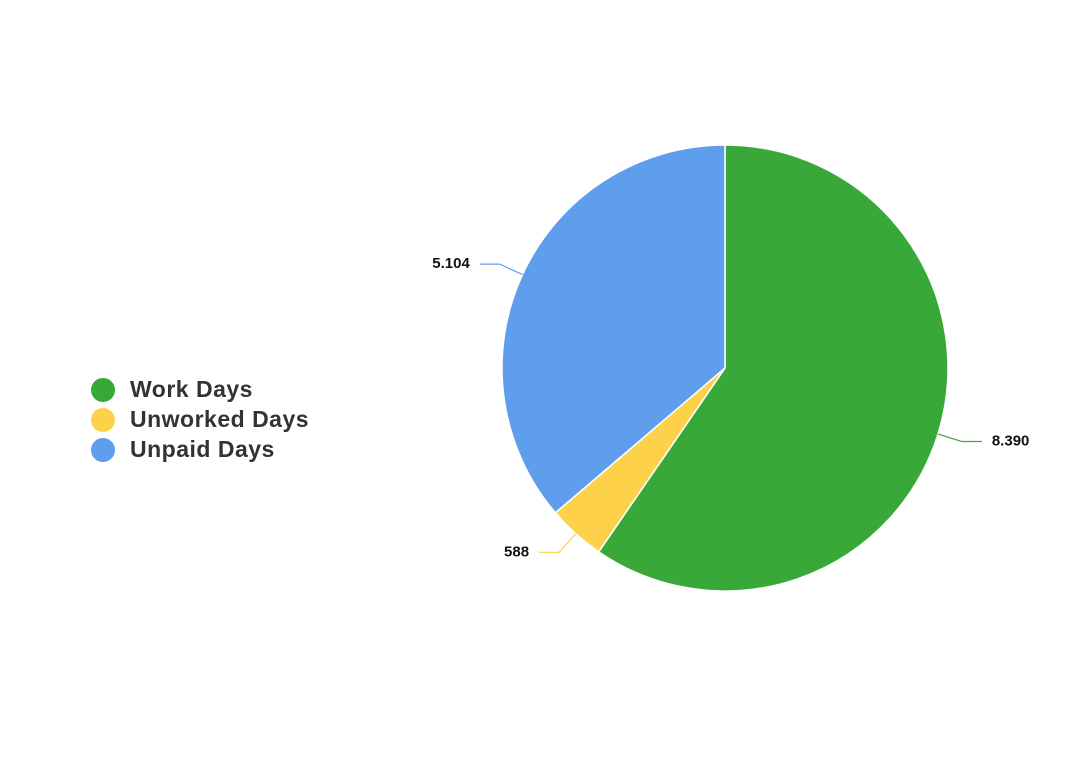 The width and height of the screenshot is (1084, 774). Describe the element at coordinates (516, 551) in the screenshot. I see `data-label: 588` at that location.